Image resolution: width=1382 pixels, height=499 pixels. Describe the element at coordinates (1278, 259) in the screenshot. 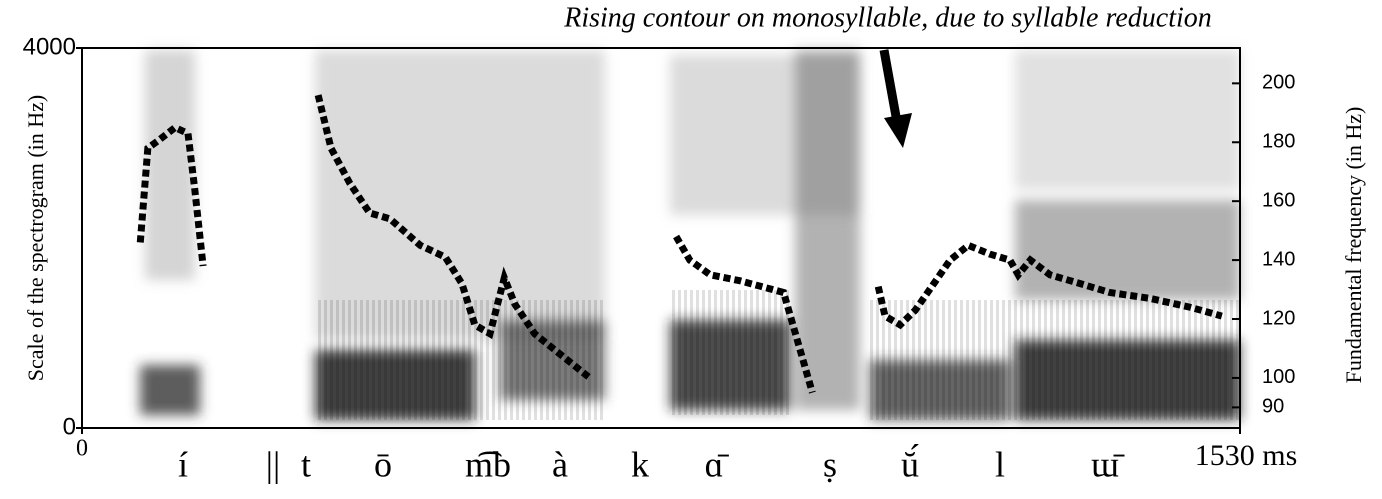

I see `y2-tick-label: 140` at that location.